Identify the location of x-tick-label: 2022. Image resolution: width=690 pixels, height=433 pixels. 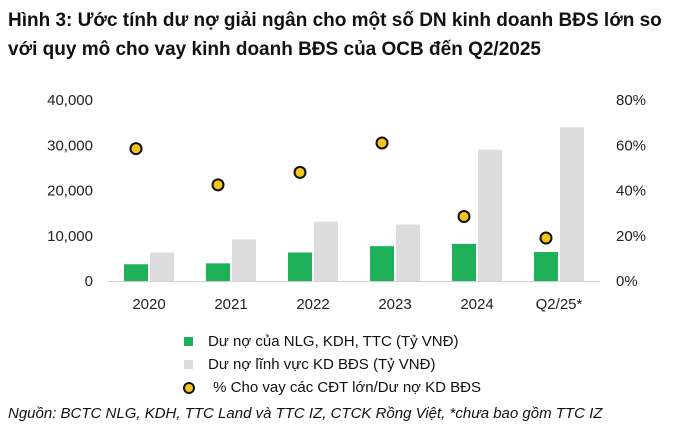
(312, 304).